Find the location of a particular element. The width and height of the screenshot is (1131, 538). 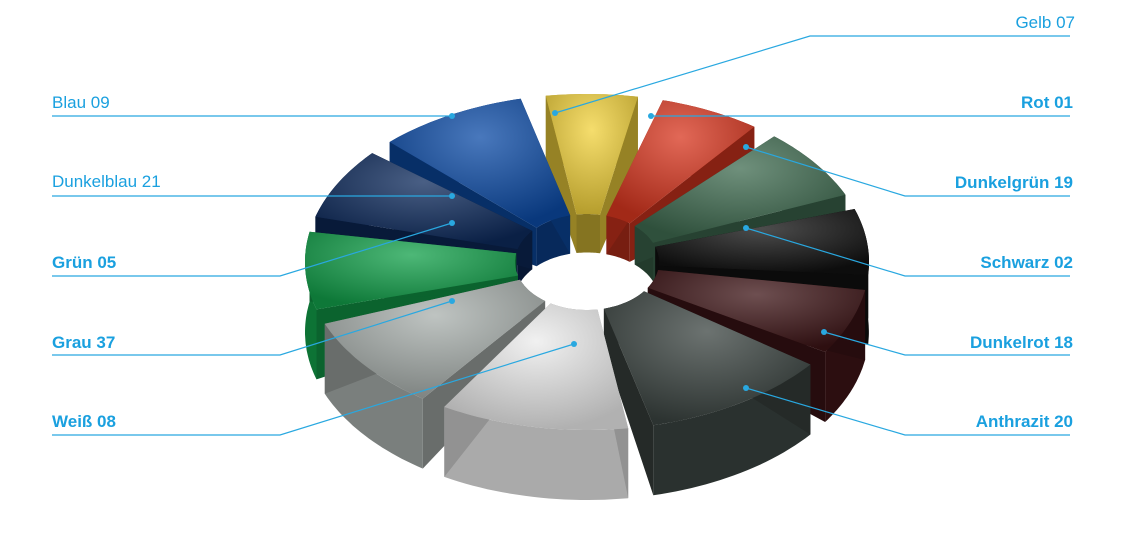

segment-top-shade-weiss is located at coordinates (536, 366).